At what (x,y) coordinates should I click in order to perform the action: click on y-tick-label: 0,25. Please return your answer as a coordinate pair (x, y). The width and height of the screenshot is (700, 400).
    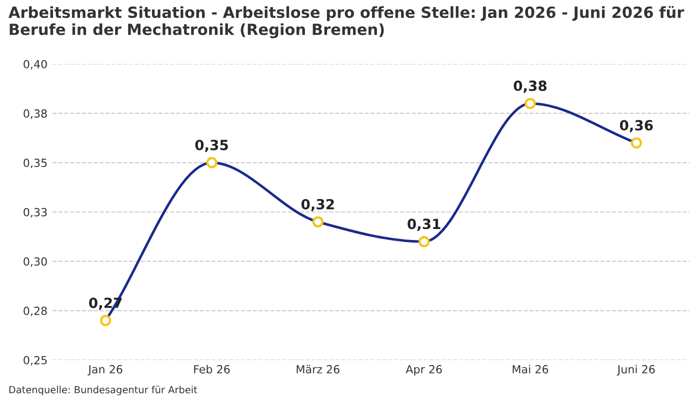
    Looking at the image, I should click on (35, 361).